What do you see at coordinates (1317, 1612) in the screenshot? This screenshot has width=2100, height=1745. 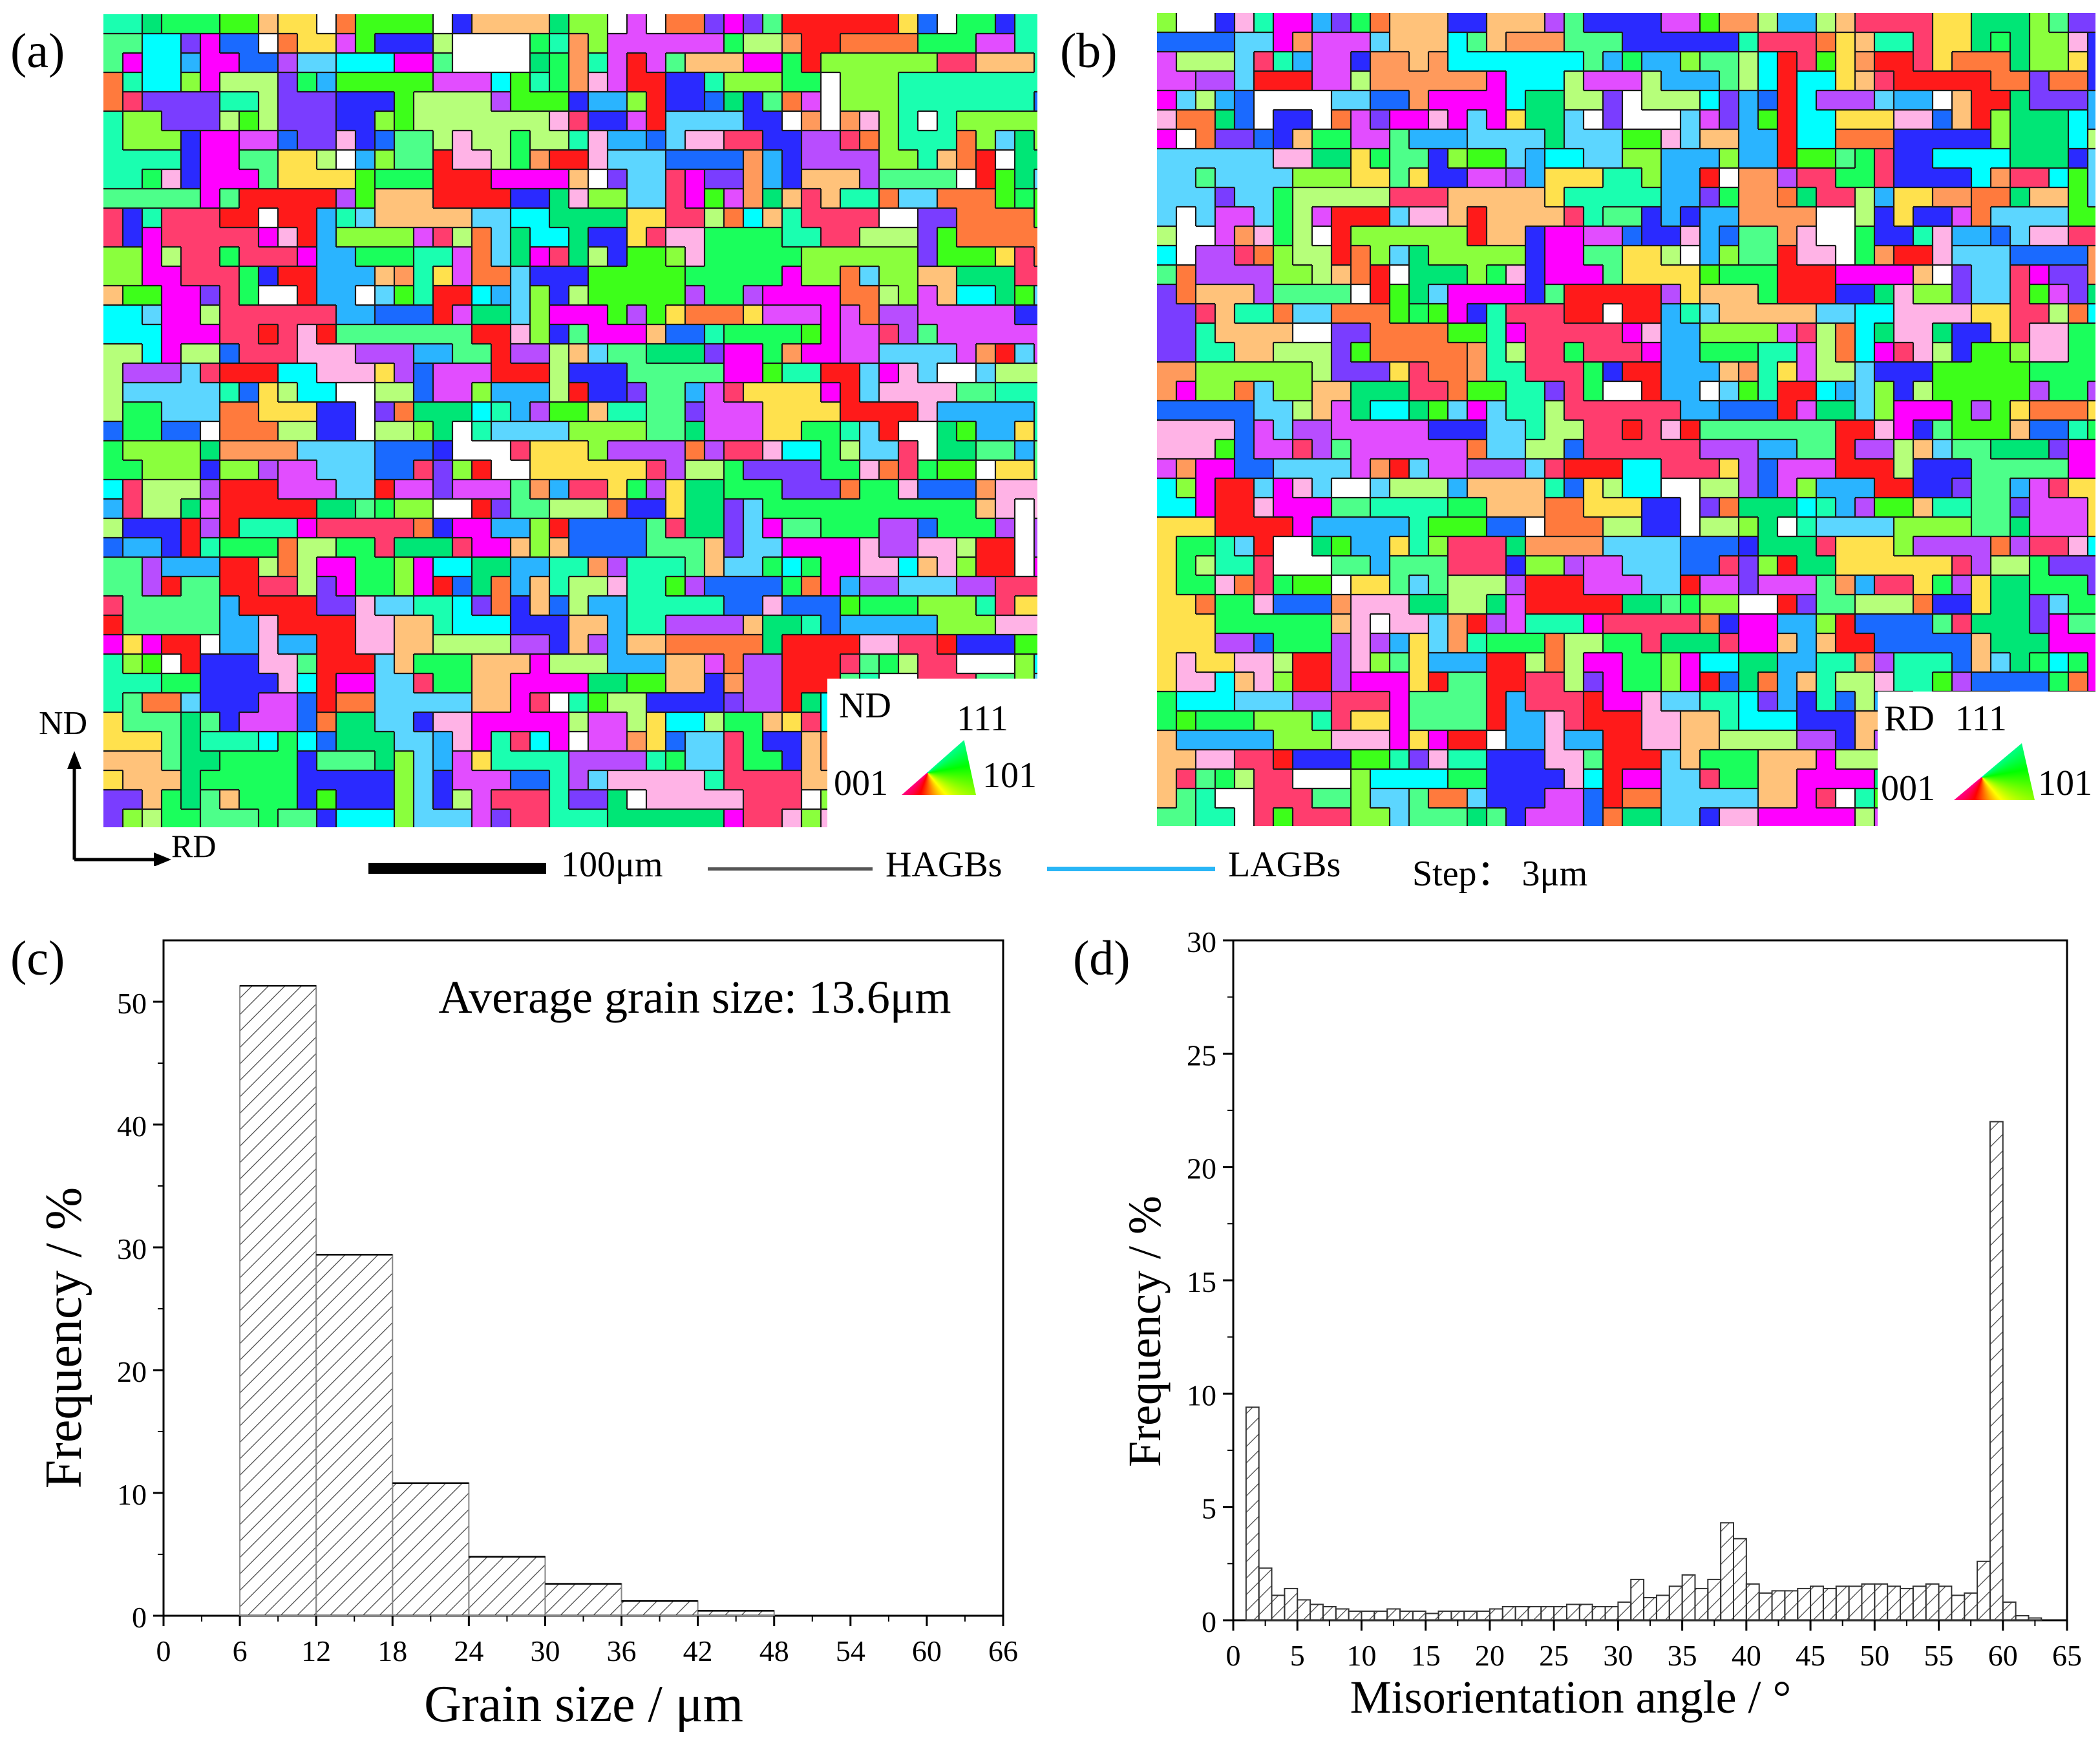 I see `histogram-bar` at bounding box center [1317, 1612].